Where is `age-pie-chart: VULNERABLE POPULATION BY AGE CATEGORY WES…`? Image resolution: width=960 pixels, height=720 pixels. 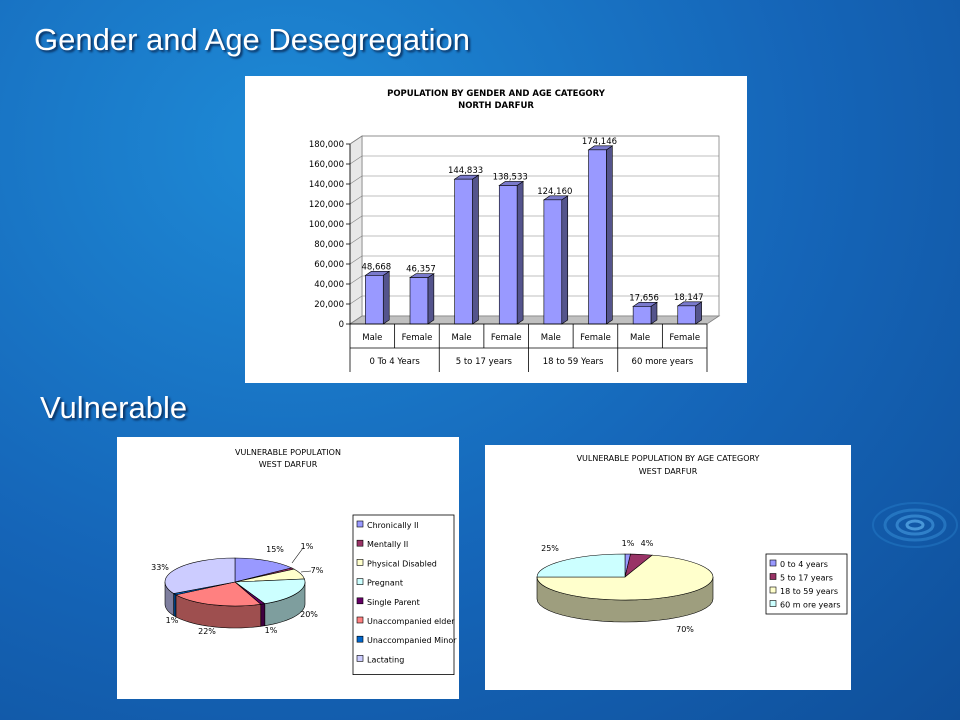
age-pie-chart: VULNERABLE POPULATION BY AGE CATEGORY WES… is located at coordinates (692, 544).